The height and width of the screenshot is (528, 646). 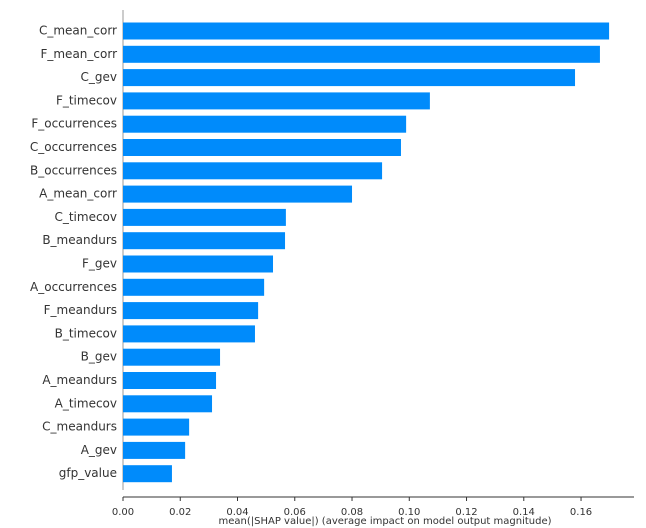 I want to click on y-tick-label: A_timecov, so click(x=86, y=403).